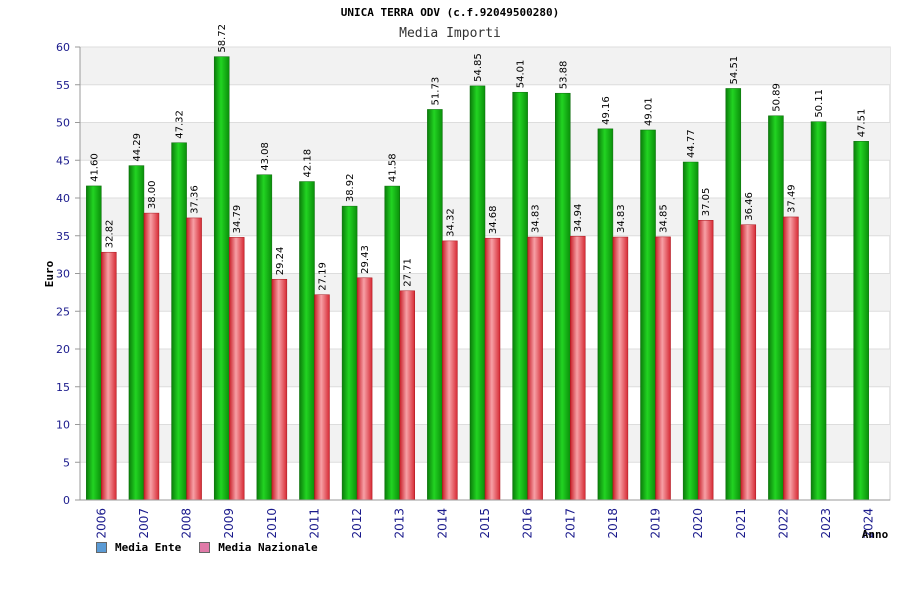  I want to click on y-tick-label: 50, so click(63, 123).